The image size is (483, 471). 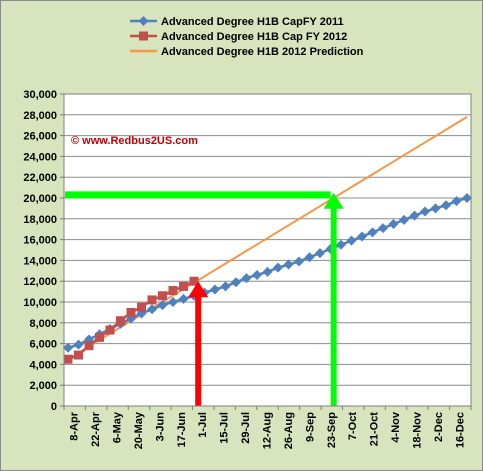 What do you see at coordinates (246, 428) in the screenshot?
I see `x-tick-label: 29-Jul` at bounding box center [246, 428].